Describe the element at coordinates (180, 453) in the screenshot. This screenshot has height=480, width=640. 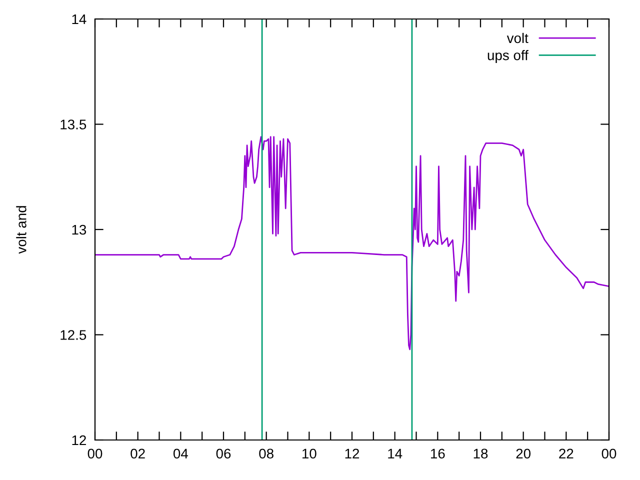
I see `x-tick-label: 04` at that location.